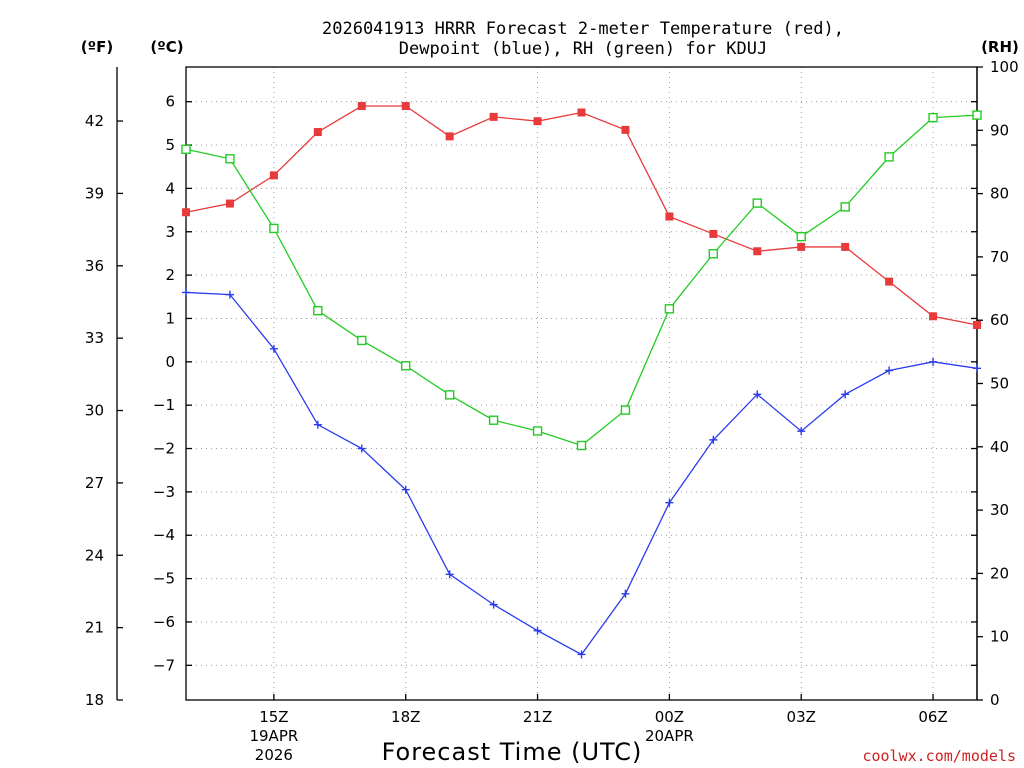 This screenshot has height=768, width=1024. What do you see at coordinates (999, 384) in the screenshot?
I see `rh-tick-label: 50` at bounding box center [999, 384].